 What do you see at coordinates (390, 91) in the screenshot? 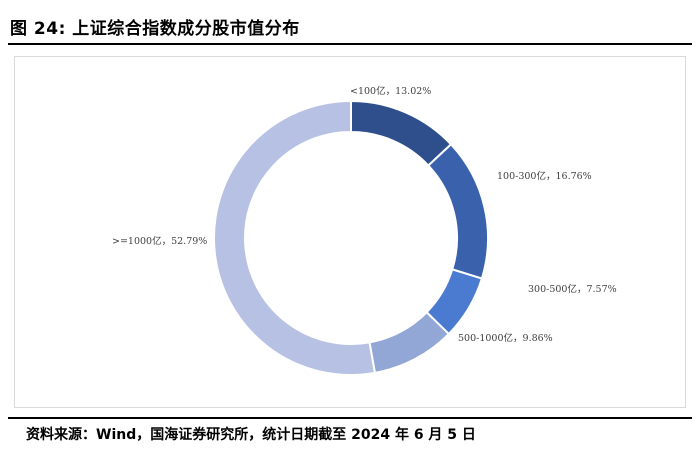
I see `slice-label-1: <100亿，13.02%` at bounding box center [390, 91].